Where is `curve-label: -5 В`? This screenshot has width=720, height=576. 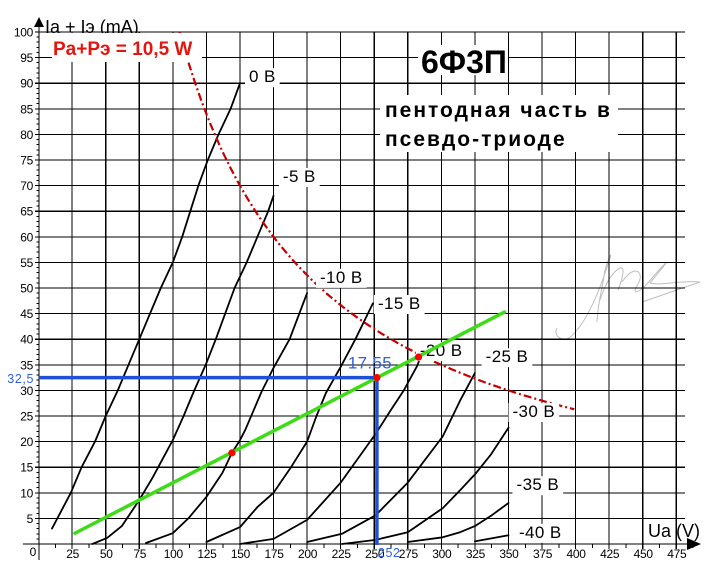
curve-label: -5 В is located at coordinates (299, 176).